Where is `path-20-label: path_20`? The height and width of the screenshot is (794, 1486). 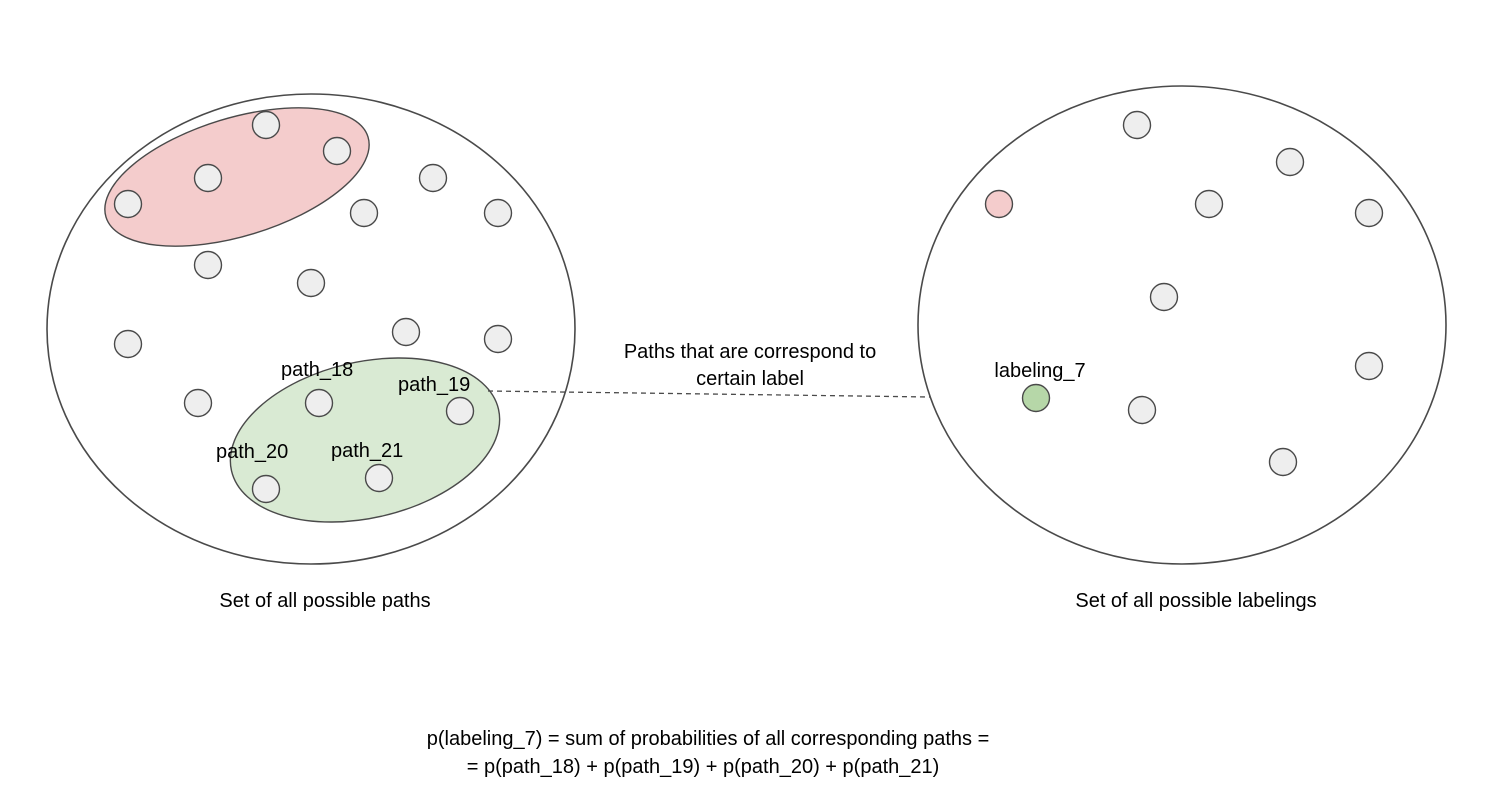 path-20-label: path_20 is located at coordinates (252, 452).